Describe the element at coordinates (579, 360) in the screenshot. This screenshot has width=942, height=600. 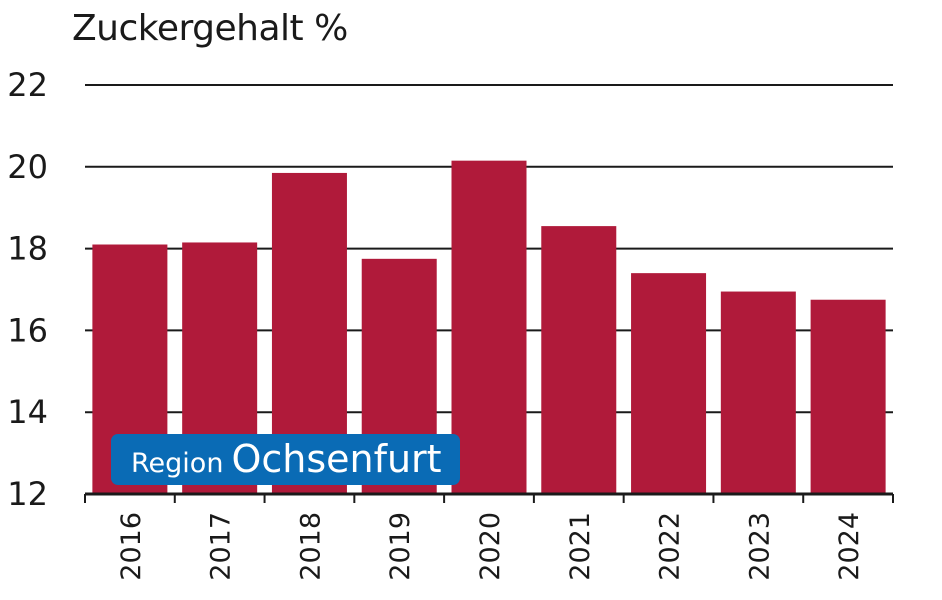
I see `bar-2021` at that location.